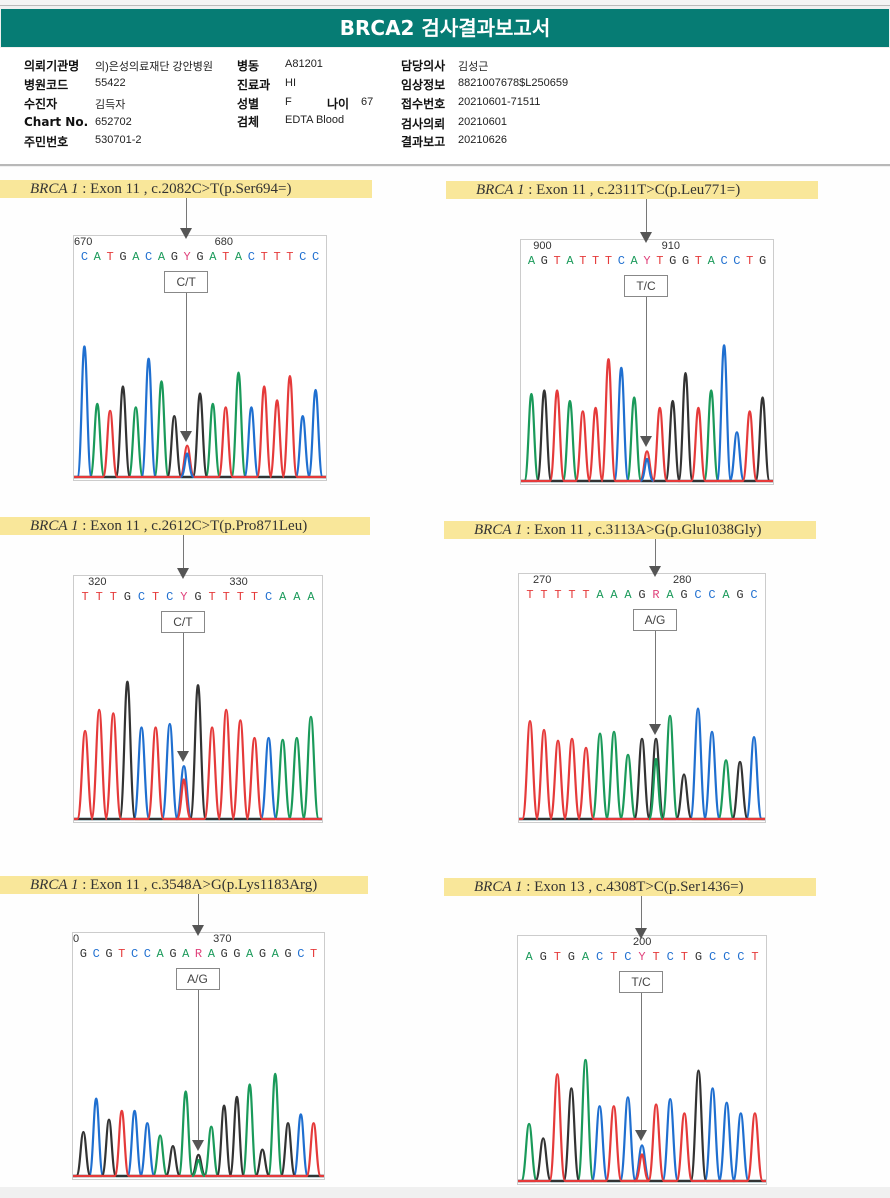 The image size is (890, 1198). I want to click on info-label: 나이, so click(338, 104).